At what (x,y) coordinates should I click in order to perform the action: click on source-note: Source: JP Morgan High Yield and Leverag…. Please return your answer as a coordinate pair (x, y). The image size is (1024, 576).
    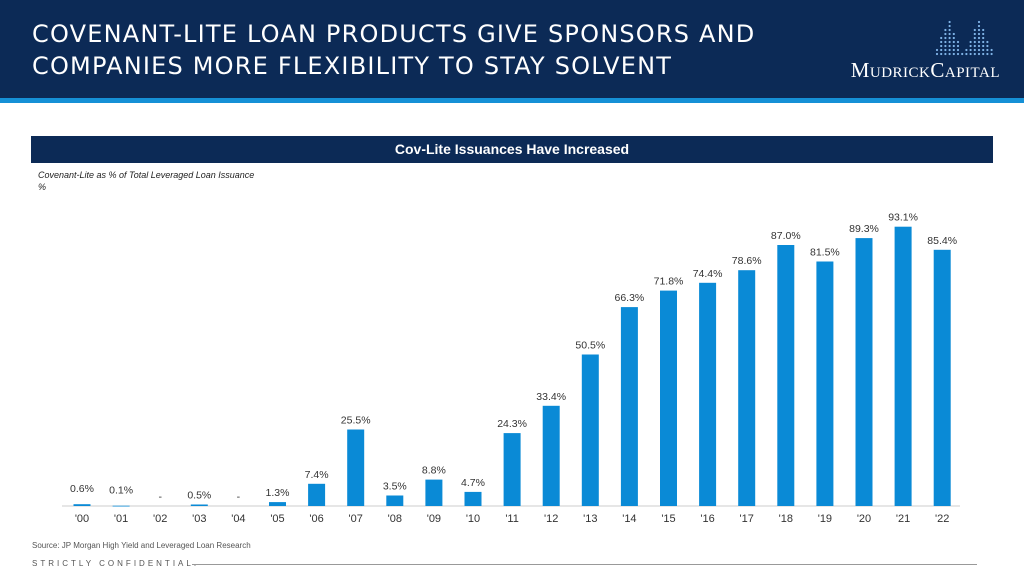
    Looking at the image, I should click on (141, 545).